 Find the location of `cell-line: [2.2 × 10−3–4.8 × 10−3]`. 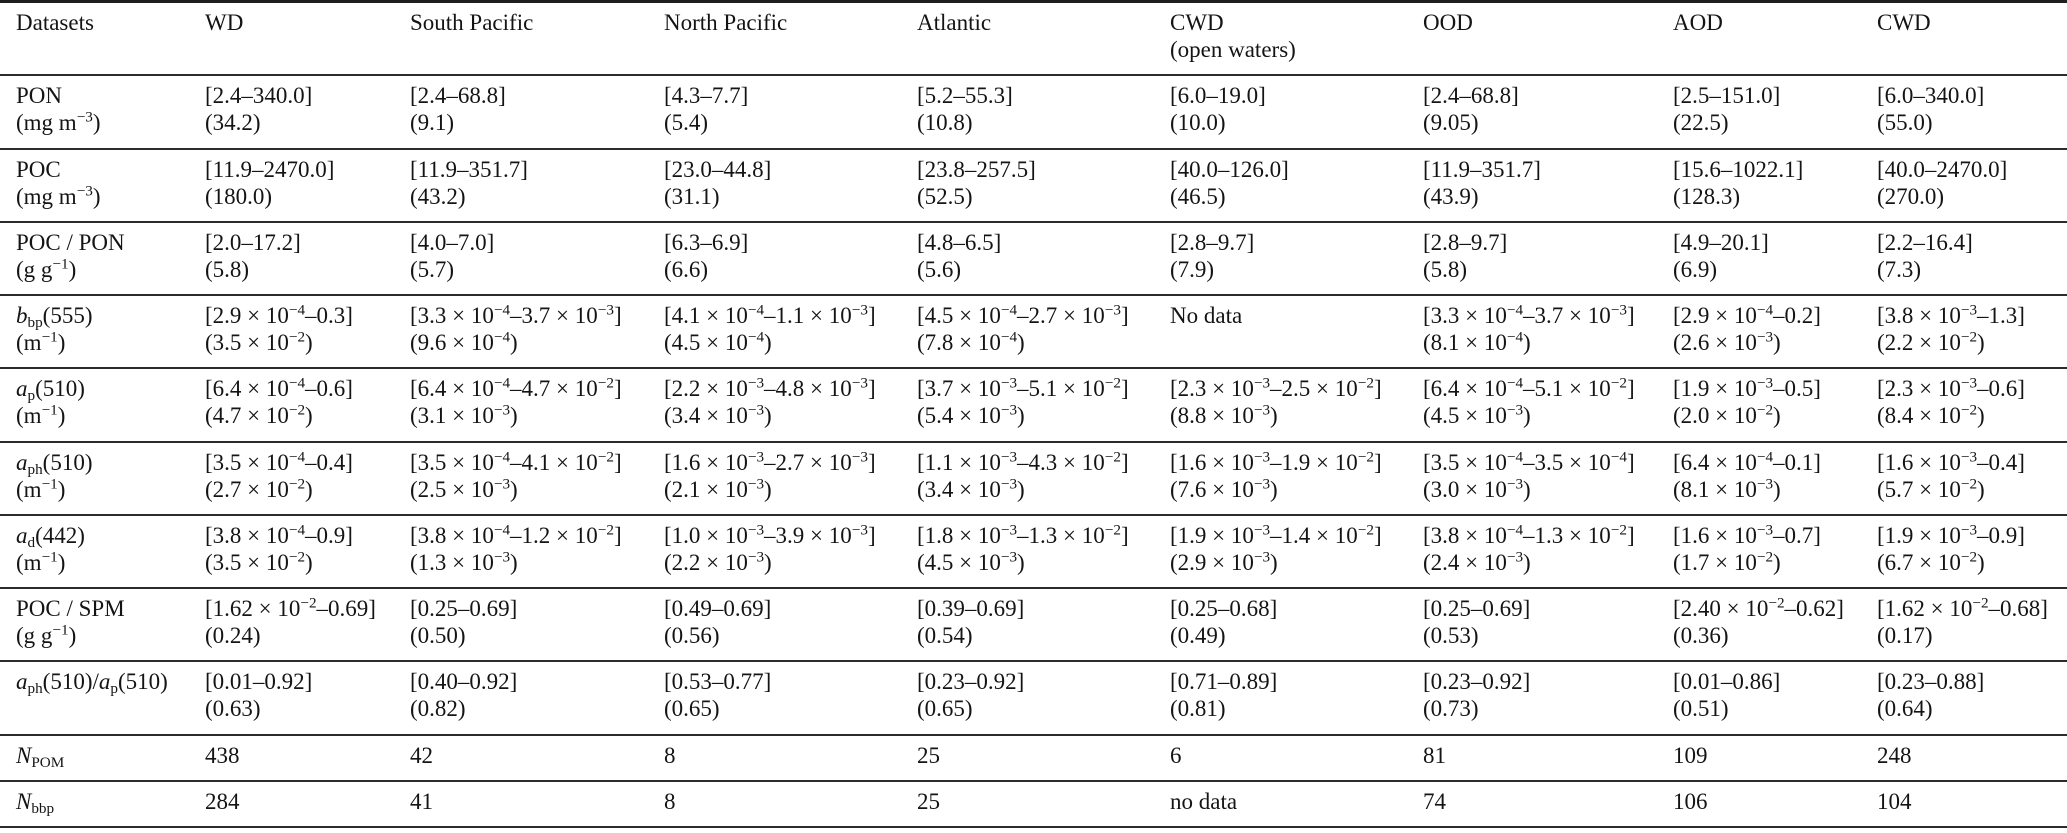

cell-line: [2.2 × 10−3–4.8 × 10−3] is located at coordinates (770, 388).